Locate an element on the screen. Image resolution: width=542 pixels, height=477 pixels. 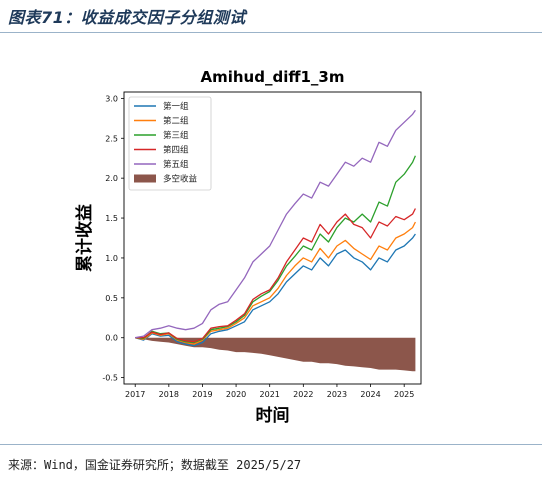
y-tick-label: 2.5 is located at coordinates (111, 138).